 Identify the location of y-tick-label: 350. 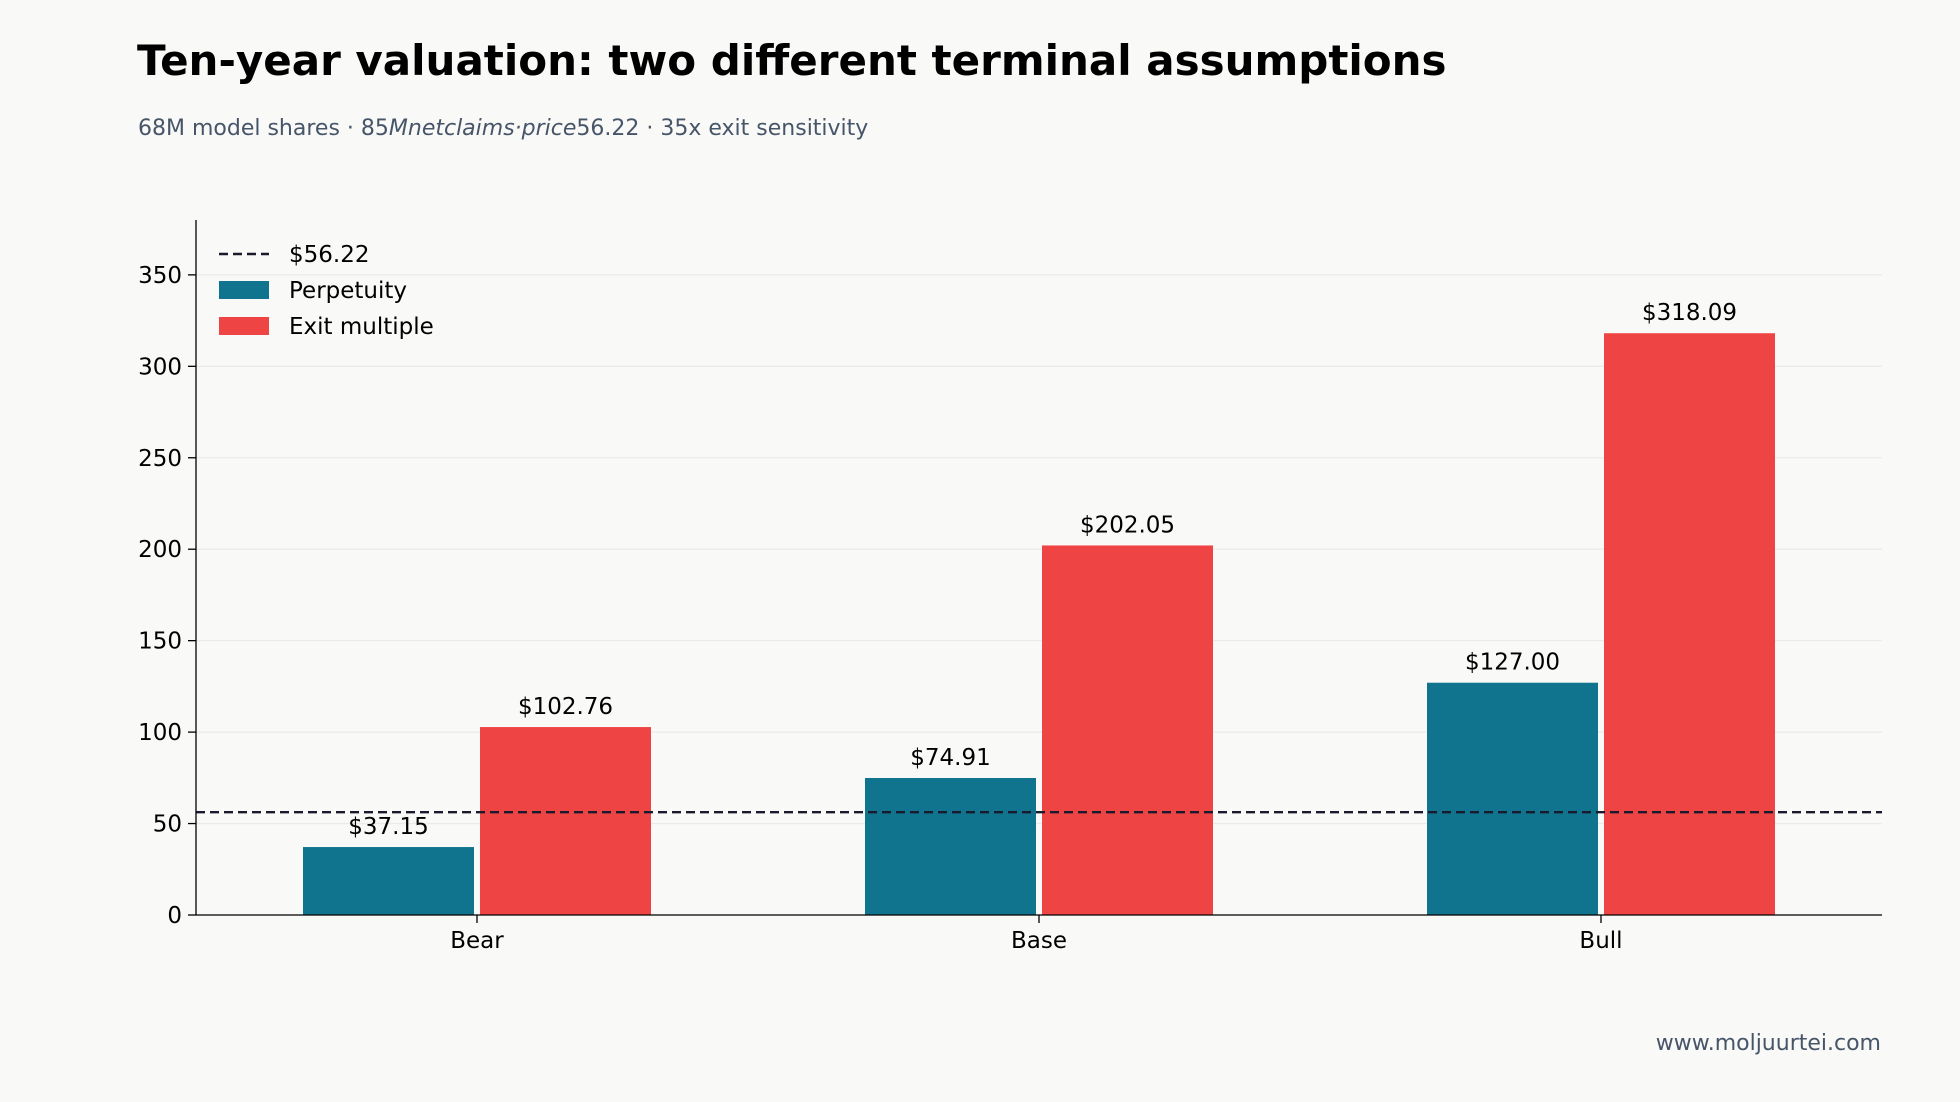
(160, 276).